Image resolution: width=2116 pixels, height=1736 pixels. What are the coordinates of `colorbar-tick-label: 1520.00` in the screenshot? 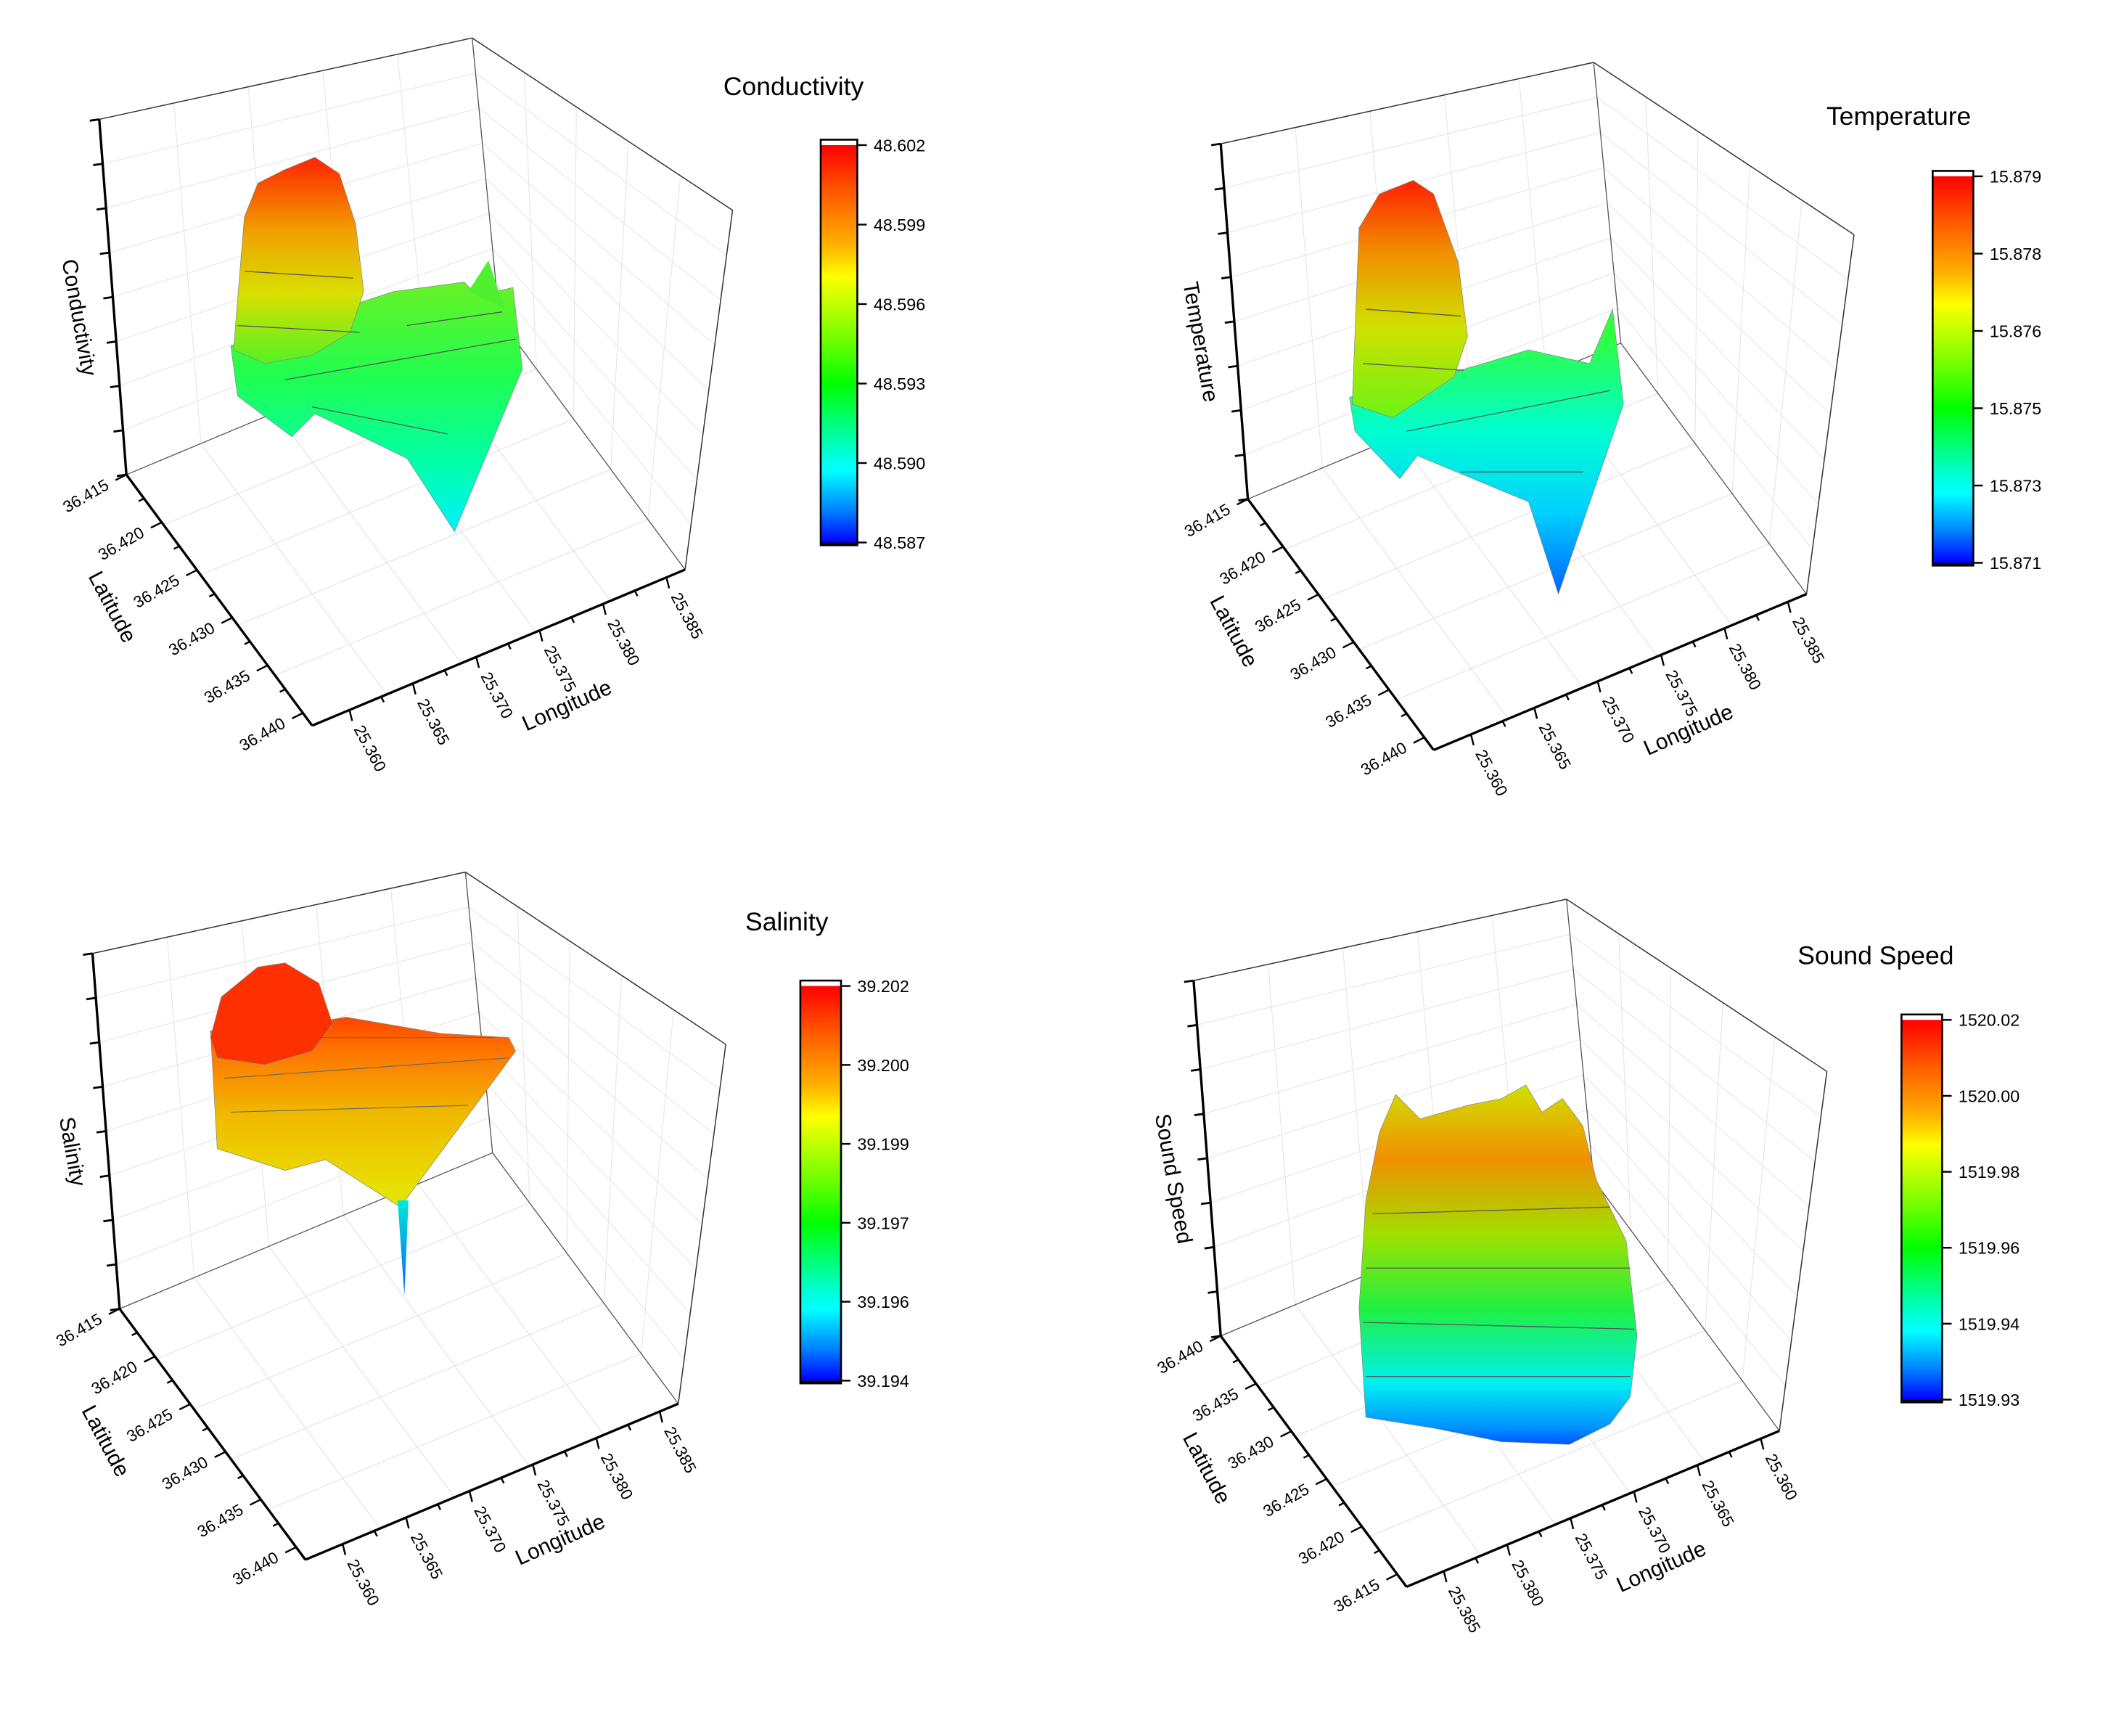 It's located at (1989, 1095).